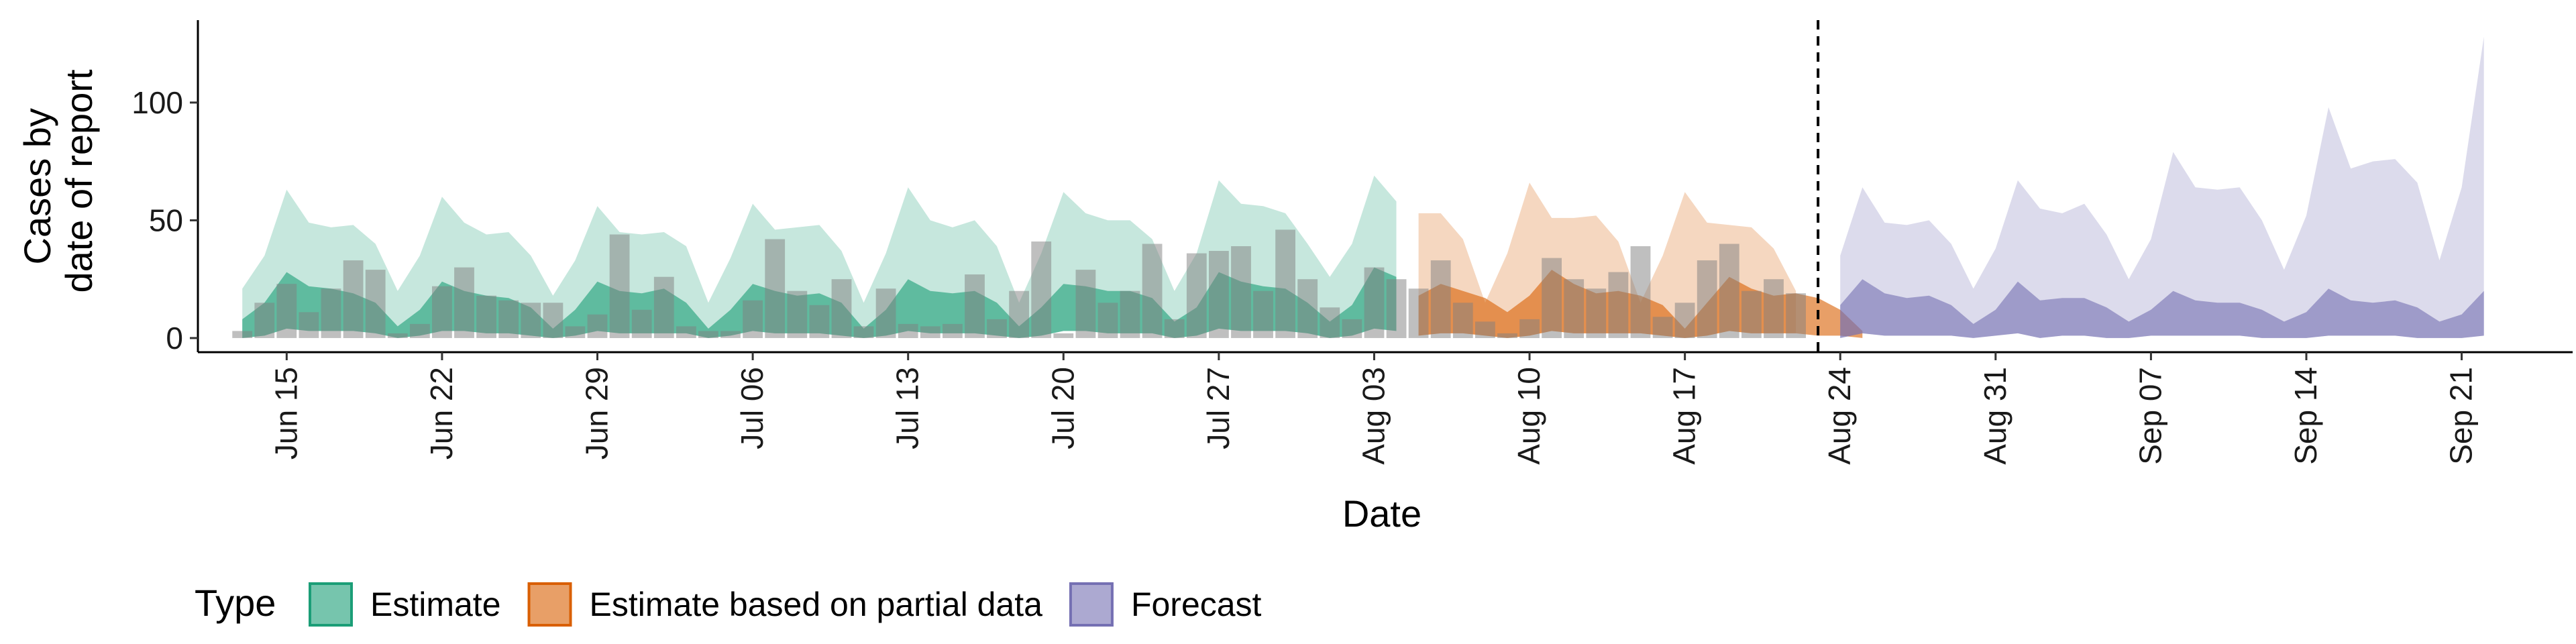 The image size is (2576, 644). Describe the element at coordinates (285, 413) in the screenshot. I see `x-tick-label: Jun 15` at that location.